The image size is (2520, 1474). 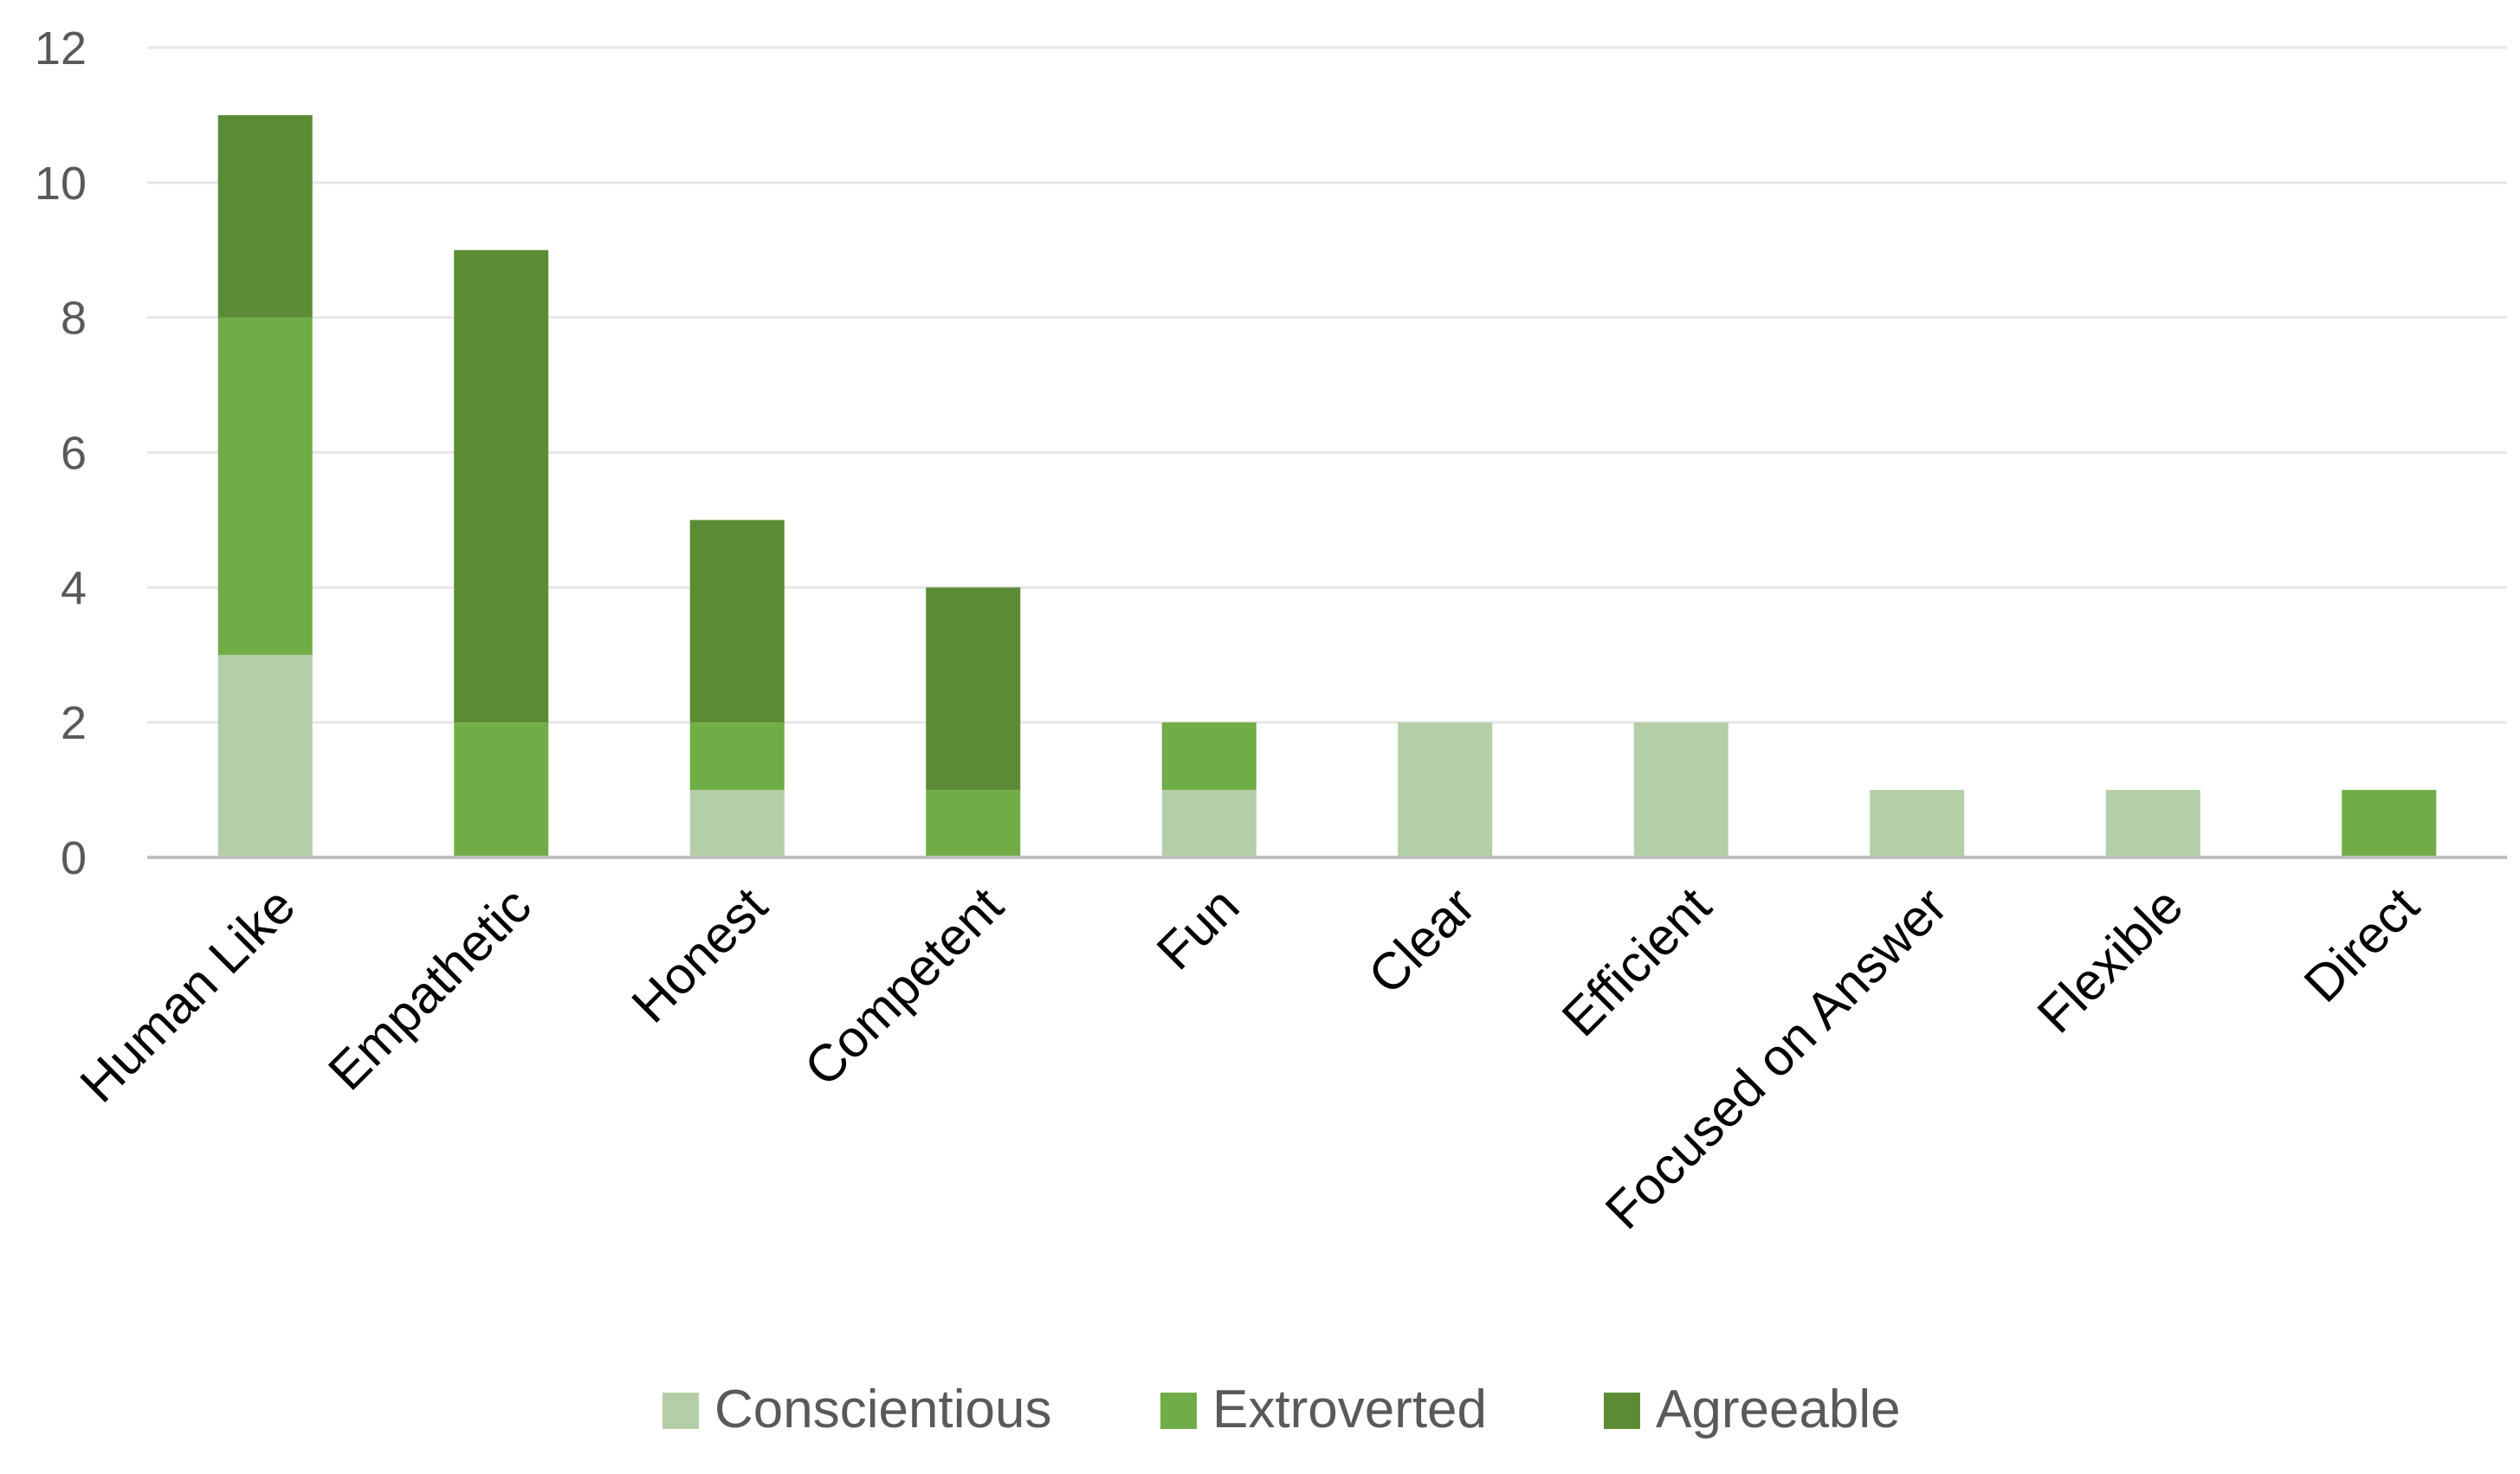 What do you see at coordinates (1622, 1411) in the screenshot?
I see `legend-swatch-agreeable` at bounding box center [1622, 1411].